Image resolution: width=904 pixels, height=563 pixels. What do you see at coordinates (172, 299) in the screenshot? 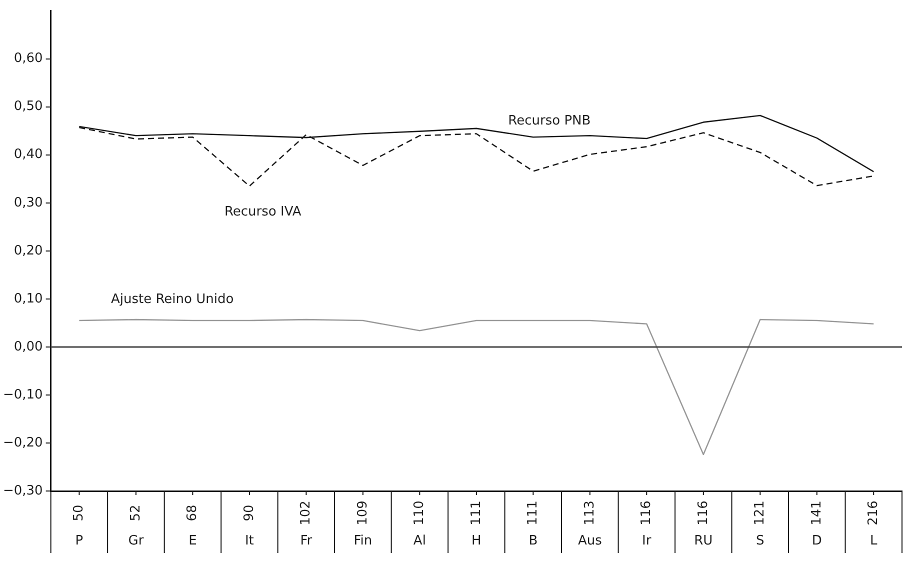
I see `series-label: Ajuste Reino Unido` at bounding box center [172, 299].